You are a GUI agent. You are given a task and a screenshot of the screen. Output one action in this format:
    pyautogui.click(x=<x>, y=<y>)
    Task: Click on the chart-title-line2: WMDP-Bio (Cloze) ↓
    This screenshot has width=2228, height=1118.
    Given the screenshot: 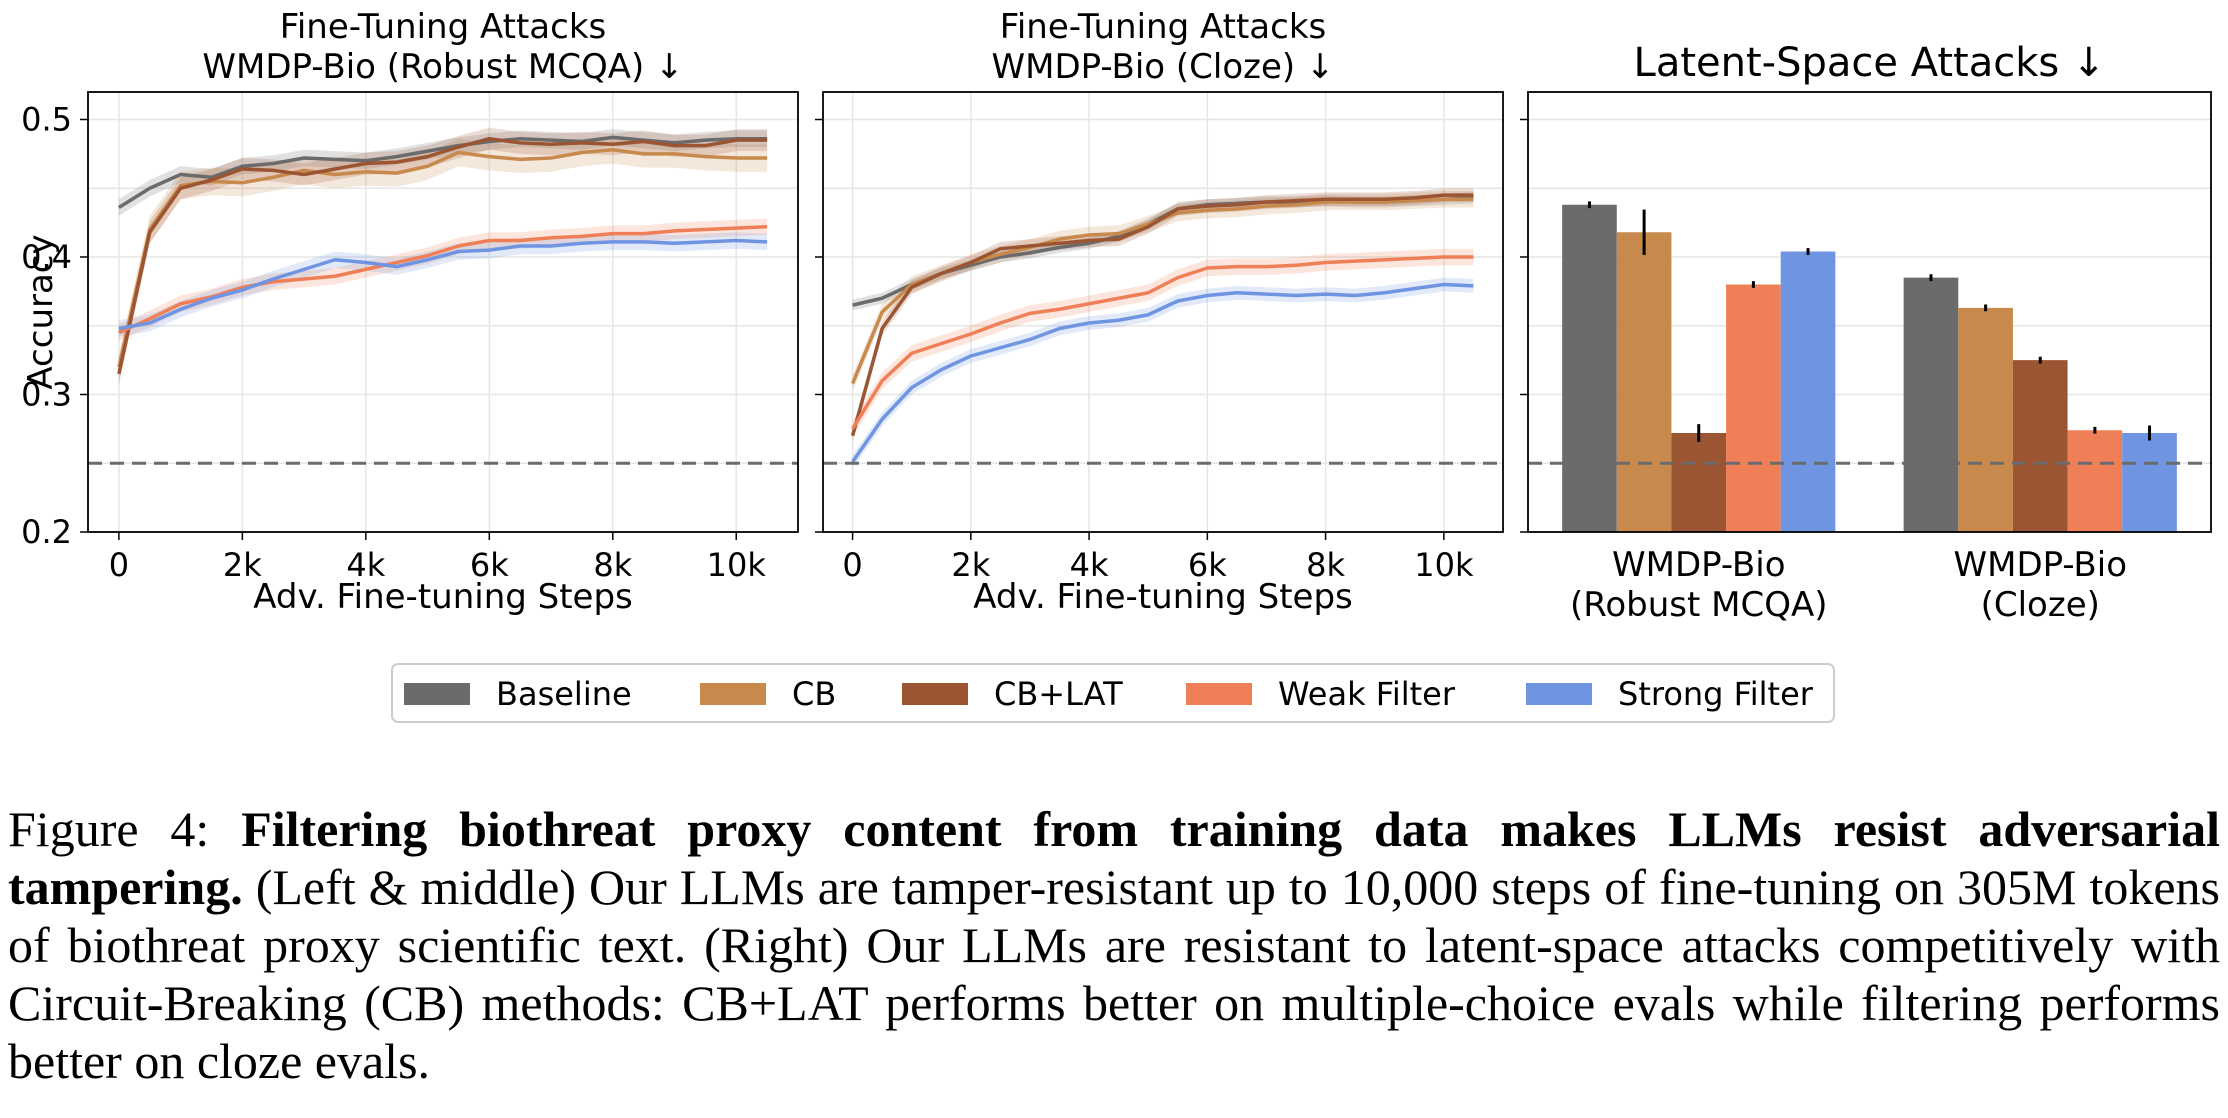 What is the action you would take?
    pyautogui.click(x=1163, y=67)
    